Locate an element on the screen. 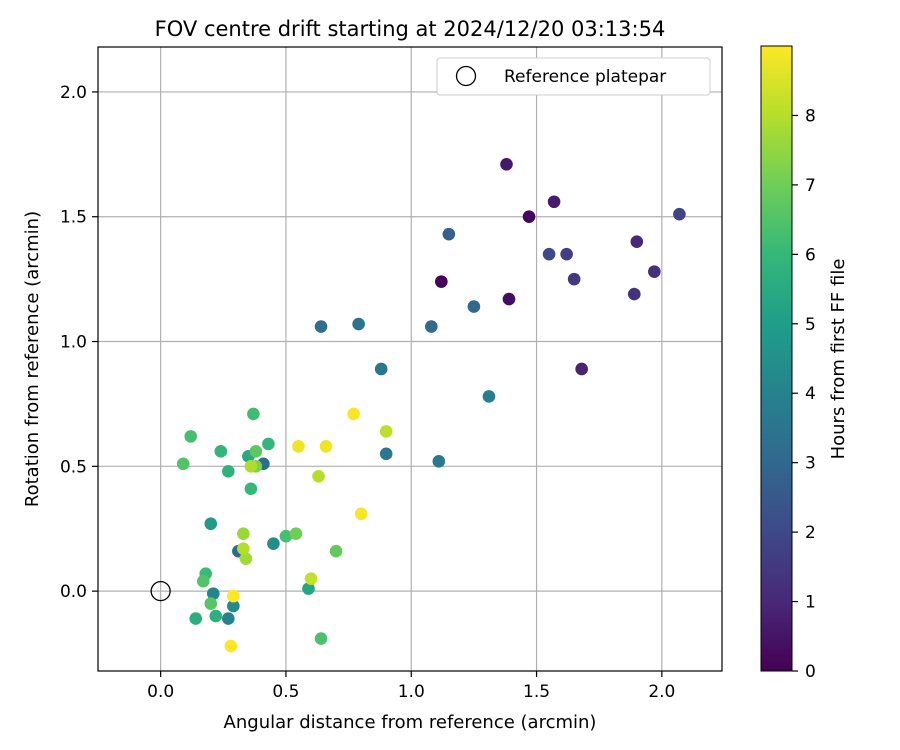 This screenshot has width=900, height=750. colorbar-tick-label: 1 is located at coordinates (810, 603).